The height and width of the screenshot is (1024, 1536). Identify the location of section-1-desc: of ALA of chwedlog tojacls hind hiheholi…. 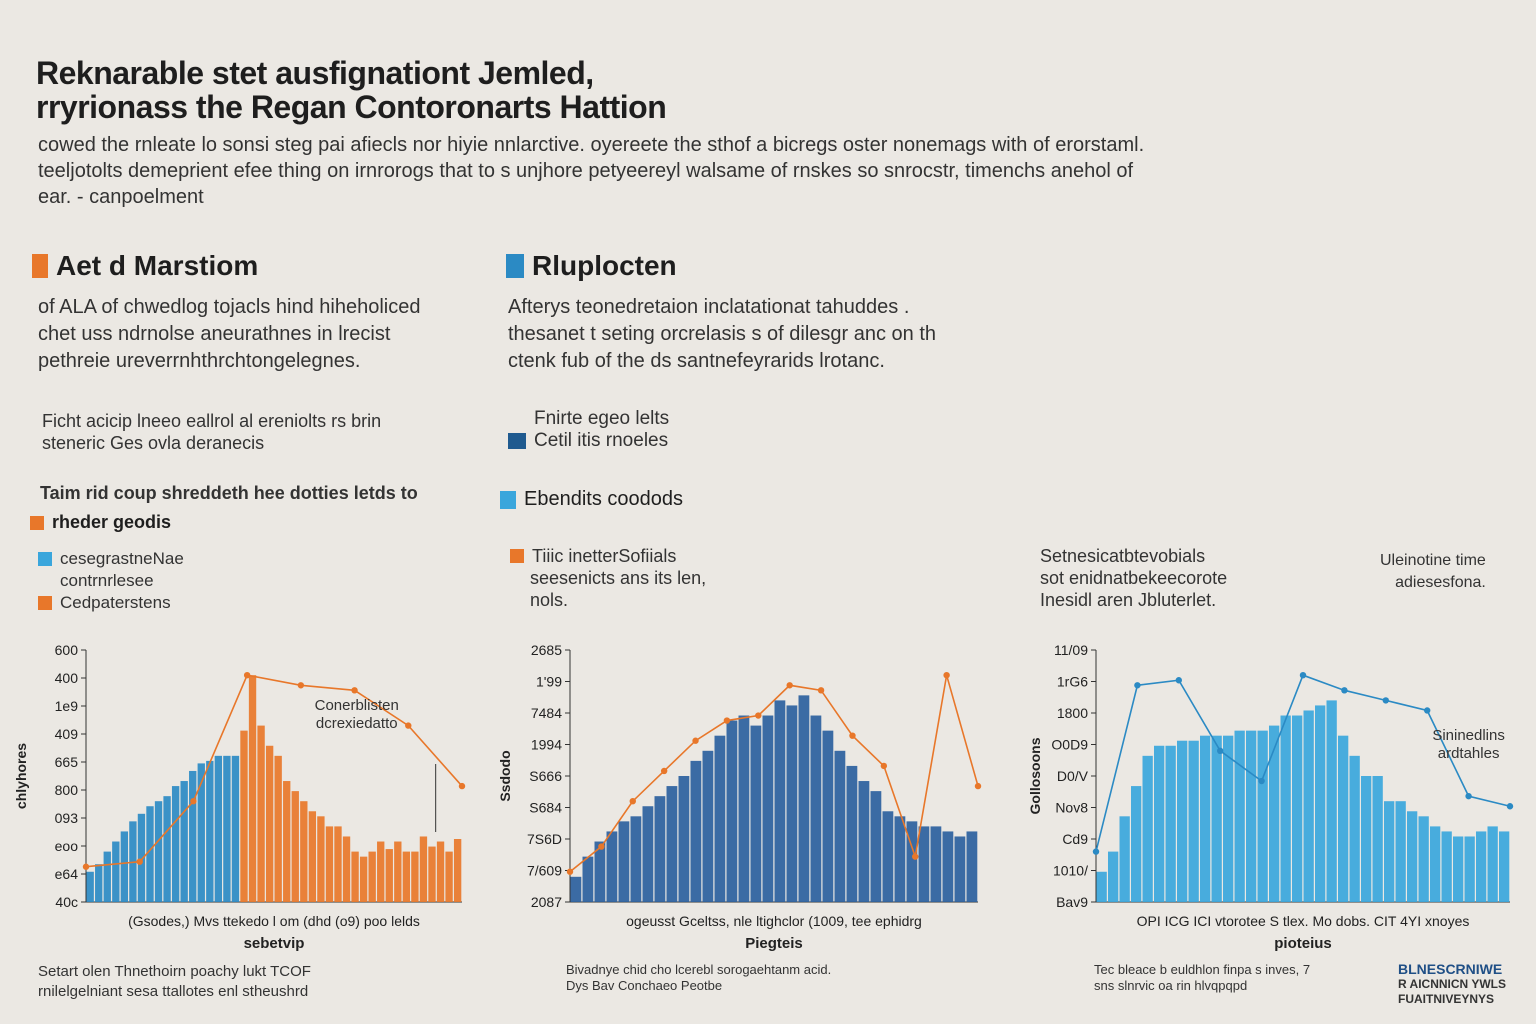
(229, 334).